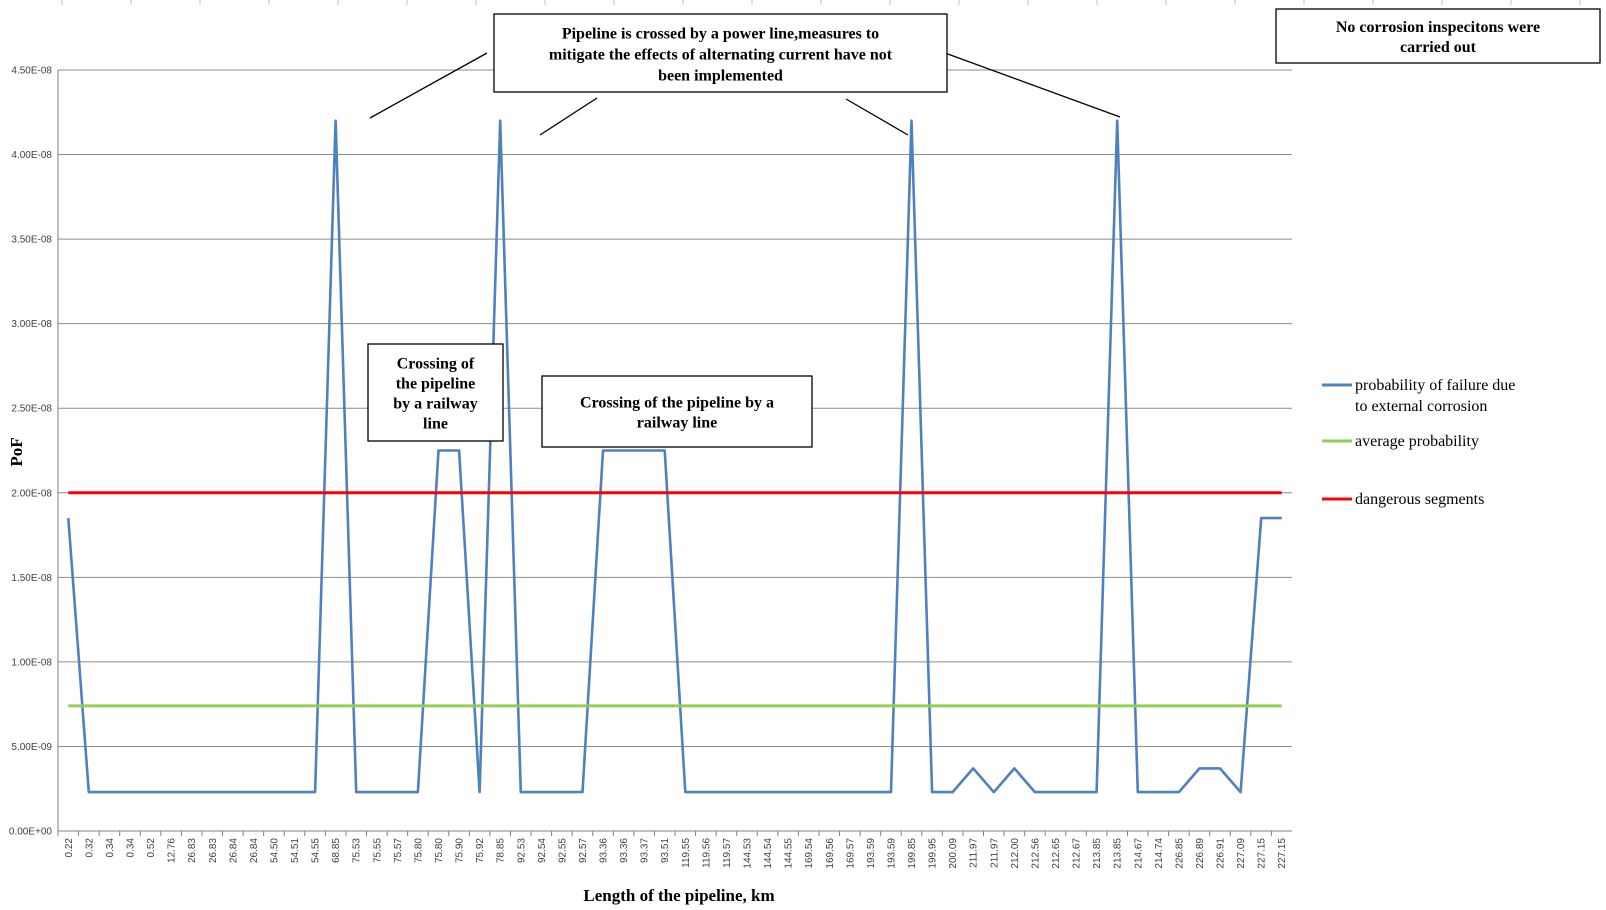 Image resolution: width=1606 pixels, height=910 pixels. I want to click on x-tick-label: 212.56, so click(1035, 853).